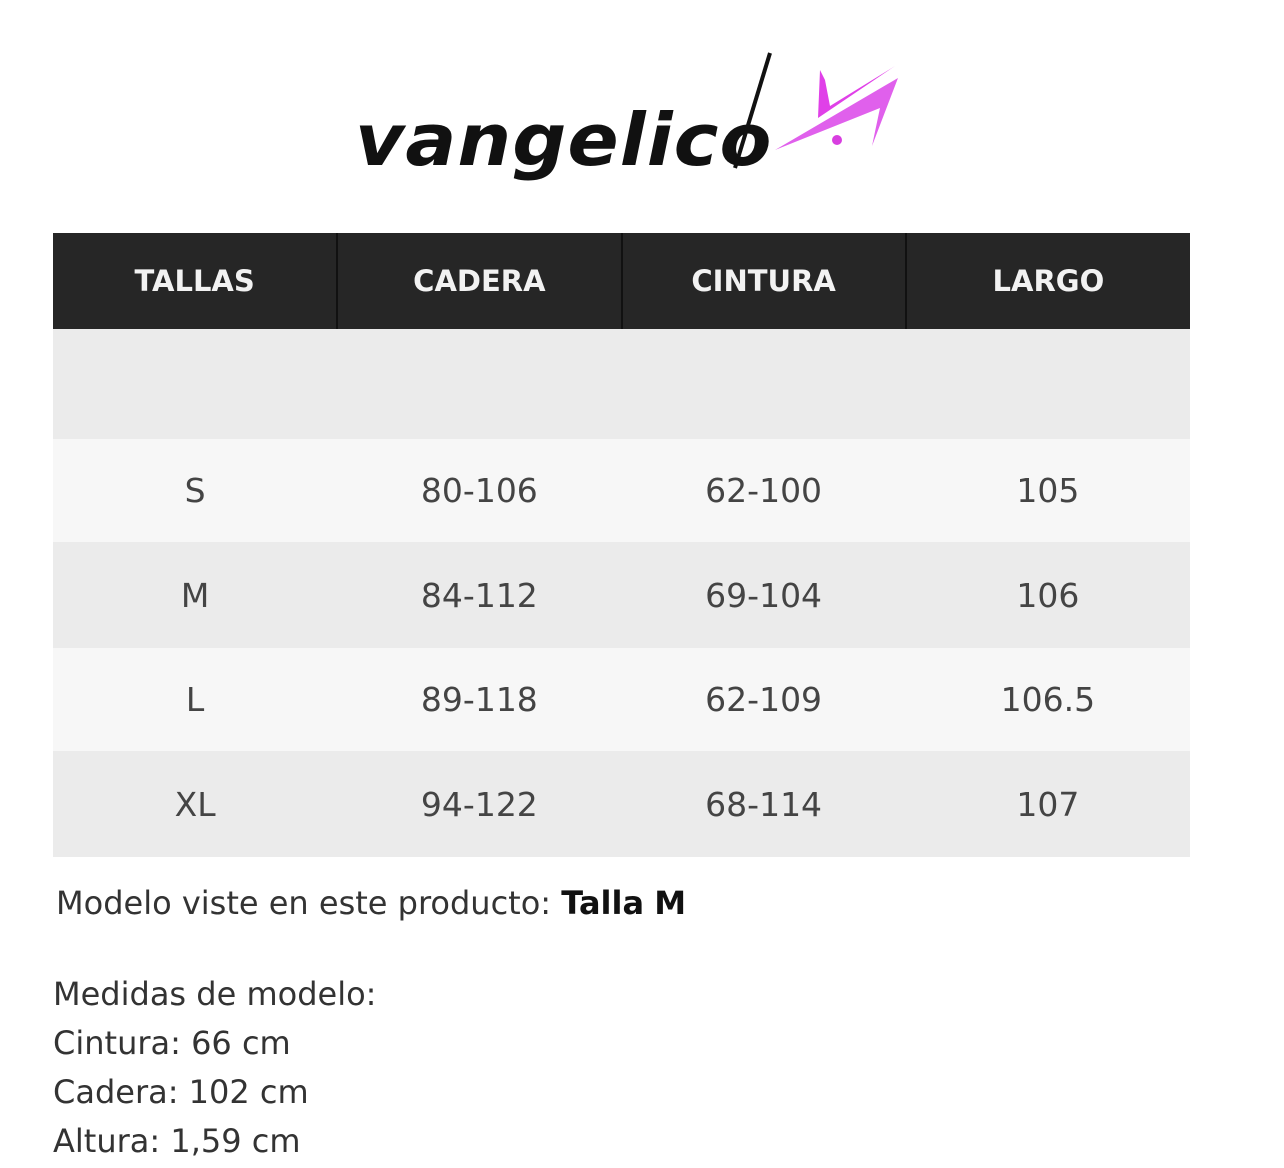 The width and height of the screenshot is (1284, 1168). Describe the element at coordinates (195, 699) in the screenshot. I see `size-cell: L` at that location.